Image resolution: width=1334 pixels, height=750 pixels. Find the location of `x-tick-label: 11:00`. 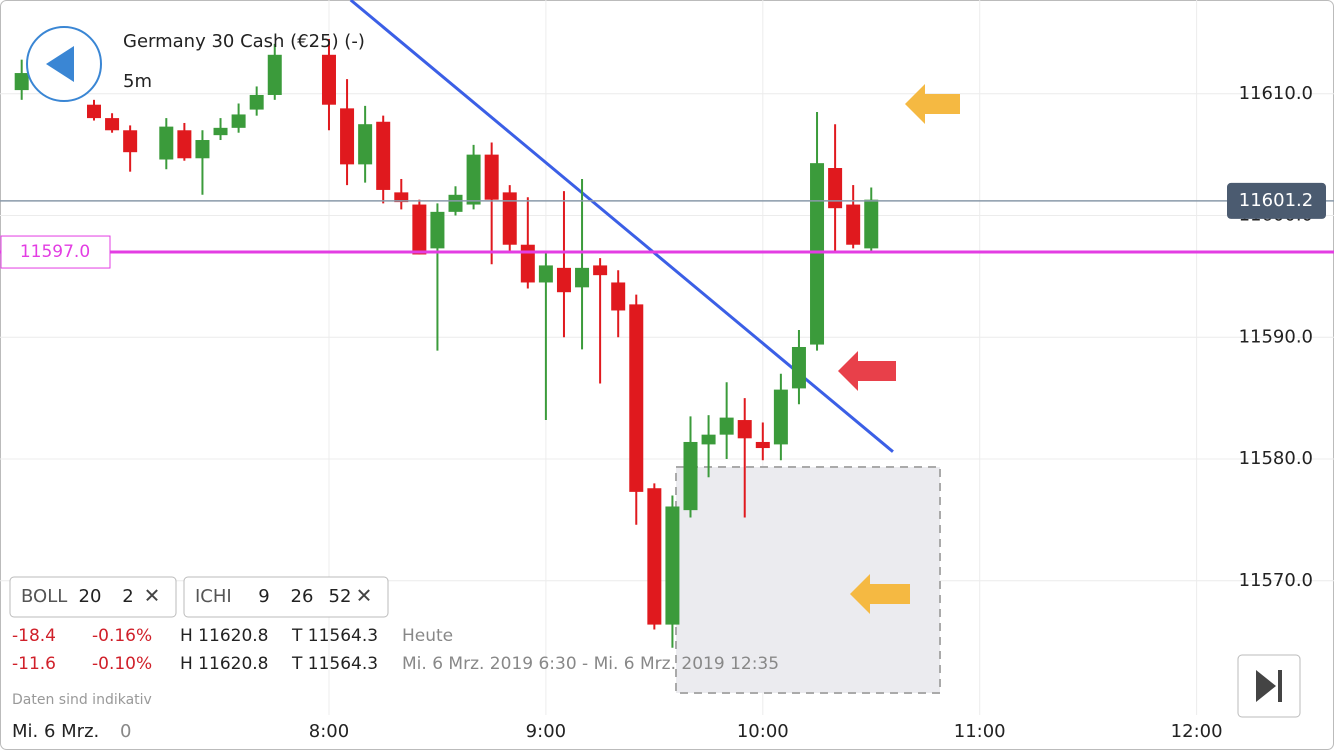

x-tick-label: 11:00 is located at coordinates (980, 731).